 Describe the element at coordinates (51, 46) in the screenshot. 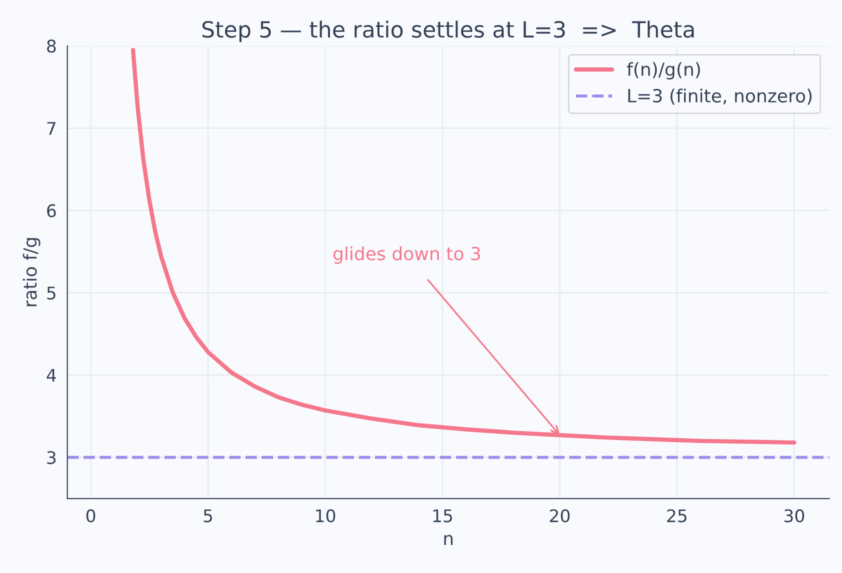

I see `y-tick-label: 8` at that location.